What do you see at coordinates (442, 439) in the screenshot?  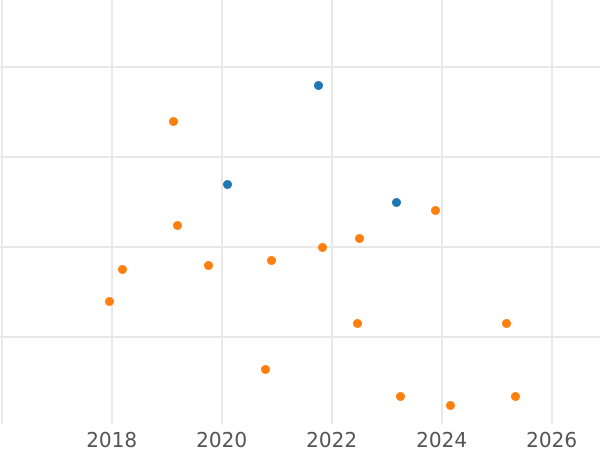 I see `x-tick-label: 2024` at bounding box center [442, 439].